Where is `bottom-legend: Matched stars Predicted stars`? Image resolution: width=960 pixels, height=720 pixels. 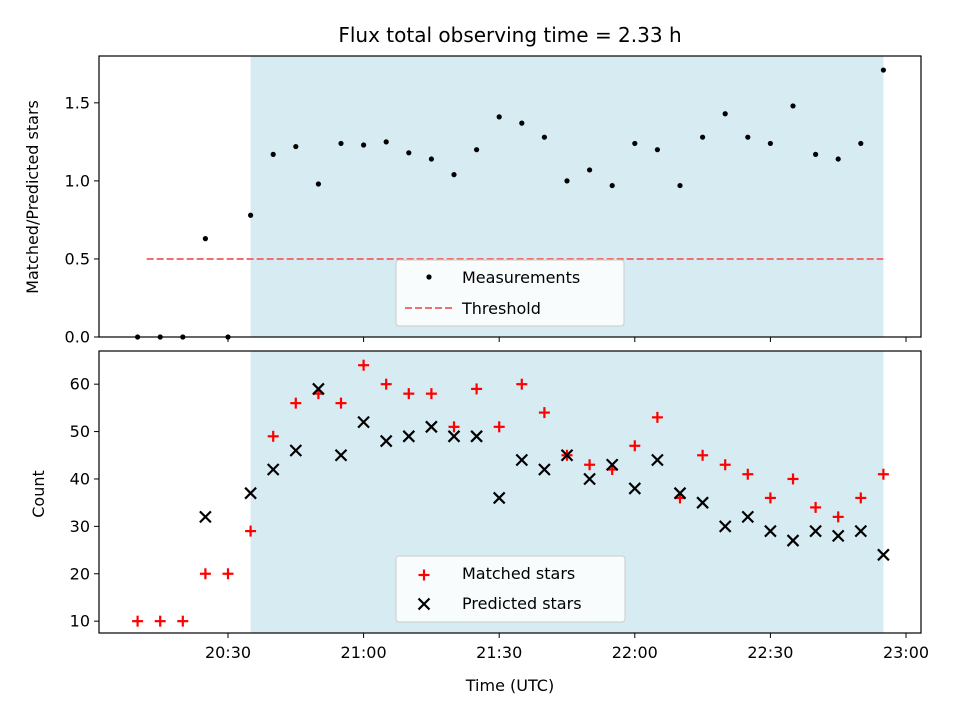
bottom-legend: Matched stars Predicted stars is located at coordinates (510, 589).